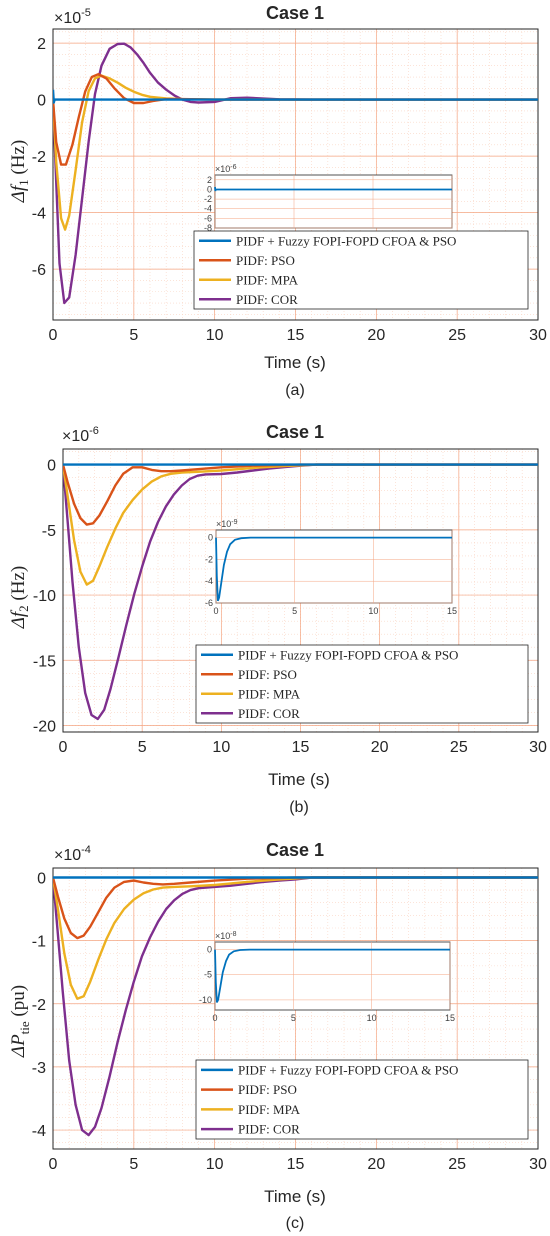  What do you see at coordinates (72, 854) in the screenshot?
I see `y-exponent-c: ×10⁻⁴` at bounding box center [72, 854].